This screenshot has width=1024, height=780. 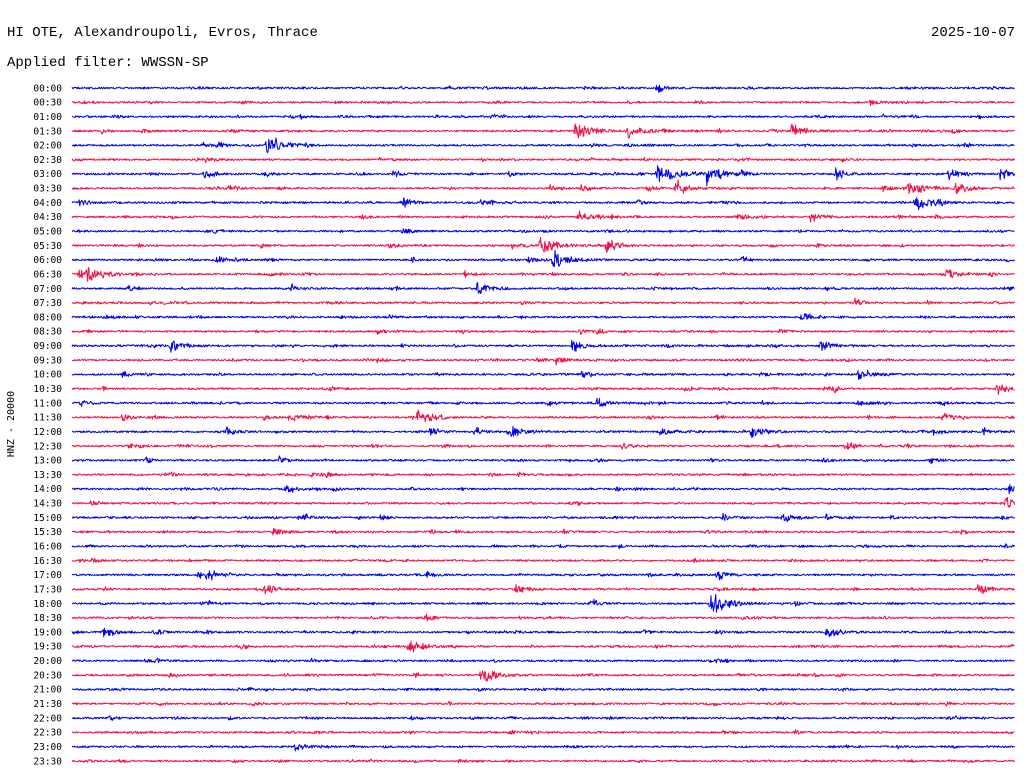 What do you see at coordinates (47, 461) in the screenshot?
I see `time-label-13-00: 13:00` at bounding box center [47, 461].